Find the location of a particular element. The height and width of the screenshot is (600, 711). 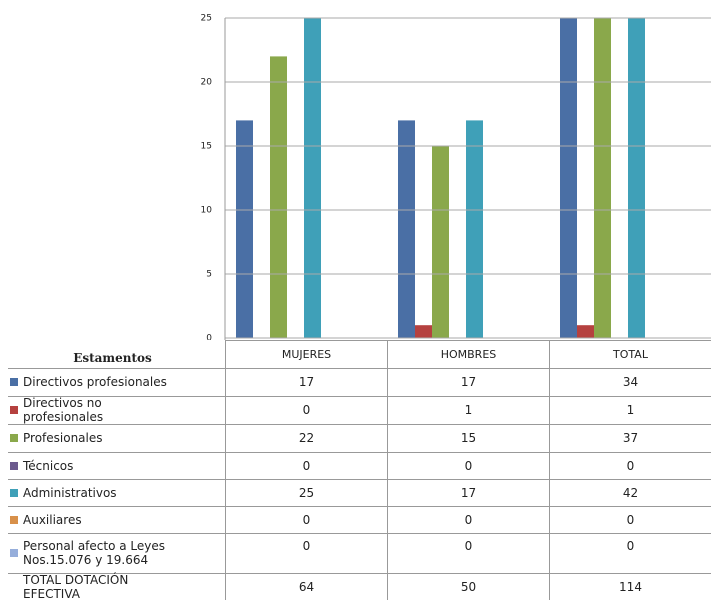

table-header: Estamentos is located at coordinates (112, 358).